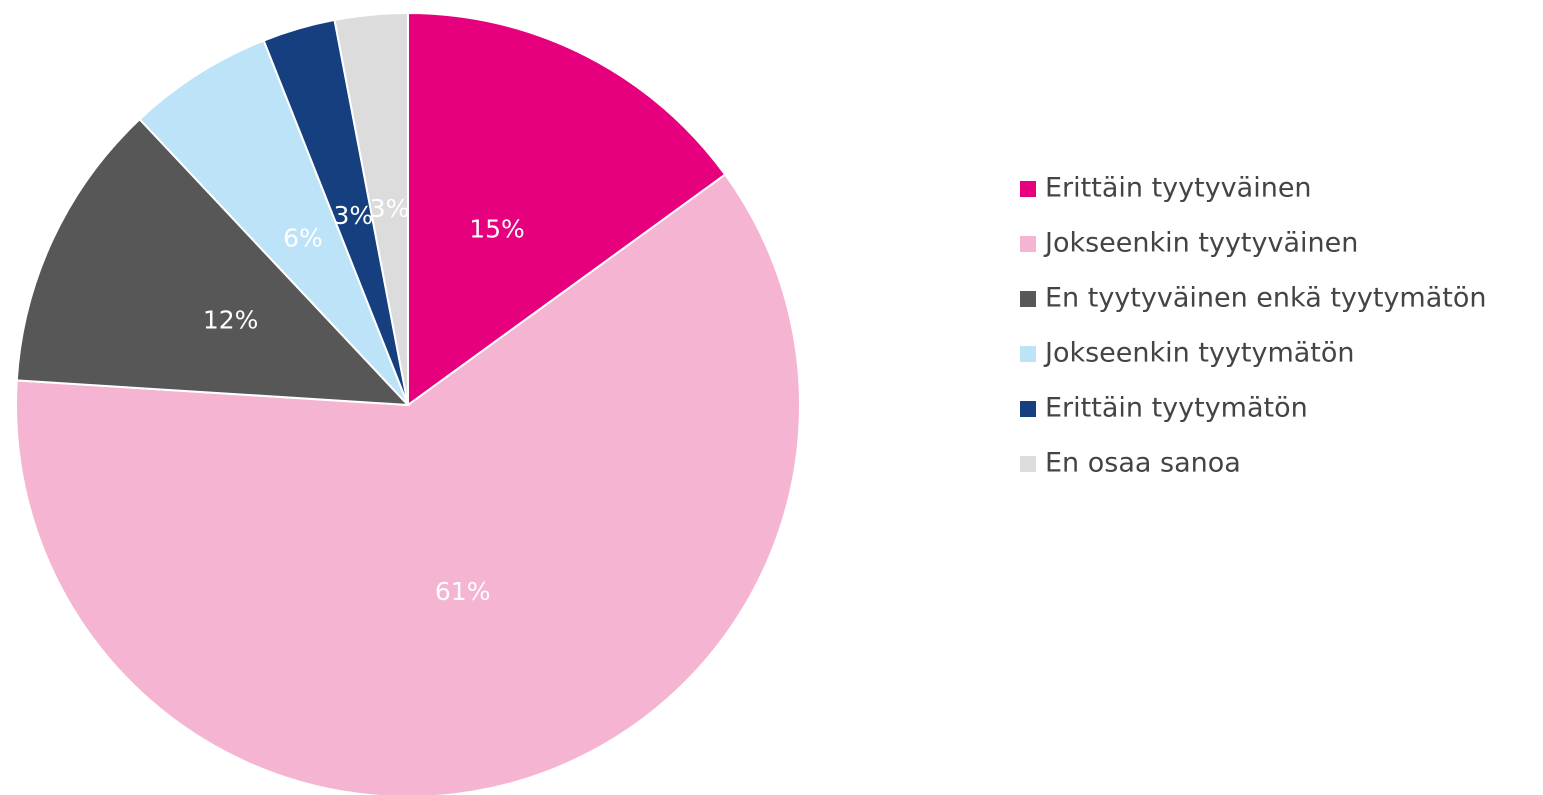 The height and width of the screenshot is (795, 1543). Describe the element at coordinates (1200, 243) in the screenshot. I see `legend-label: Jokseenkin tyytyväinen` at that location.